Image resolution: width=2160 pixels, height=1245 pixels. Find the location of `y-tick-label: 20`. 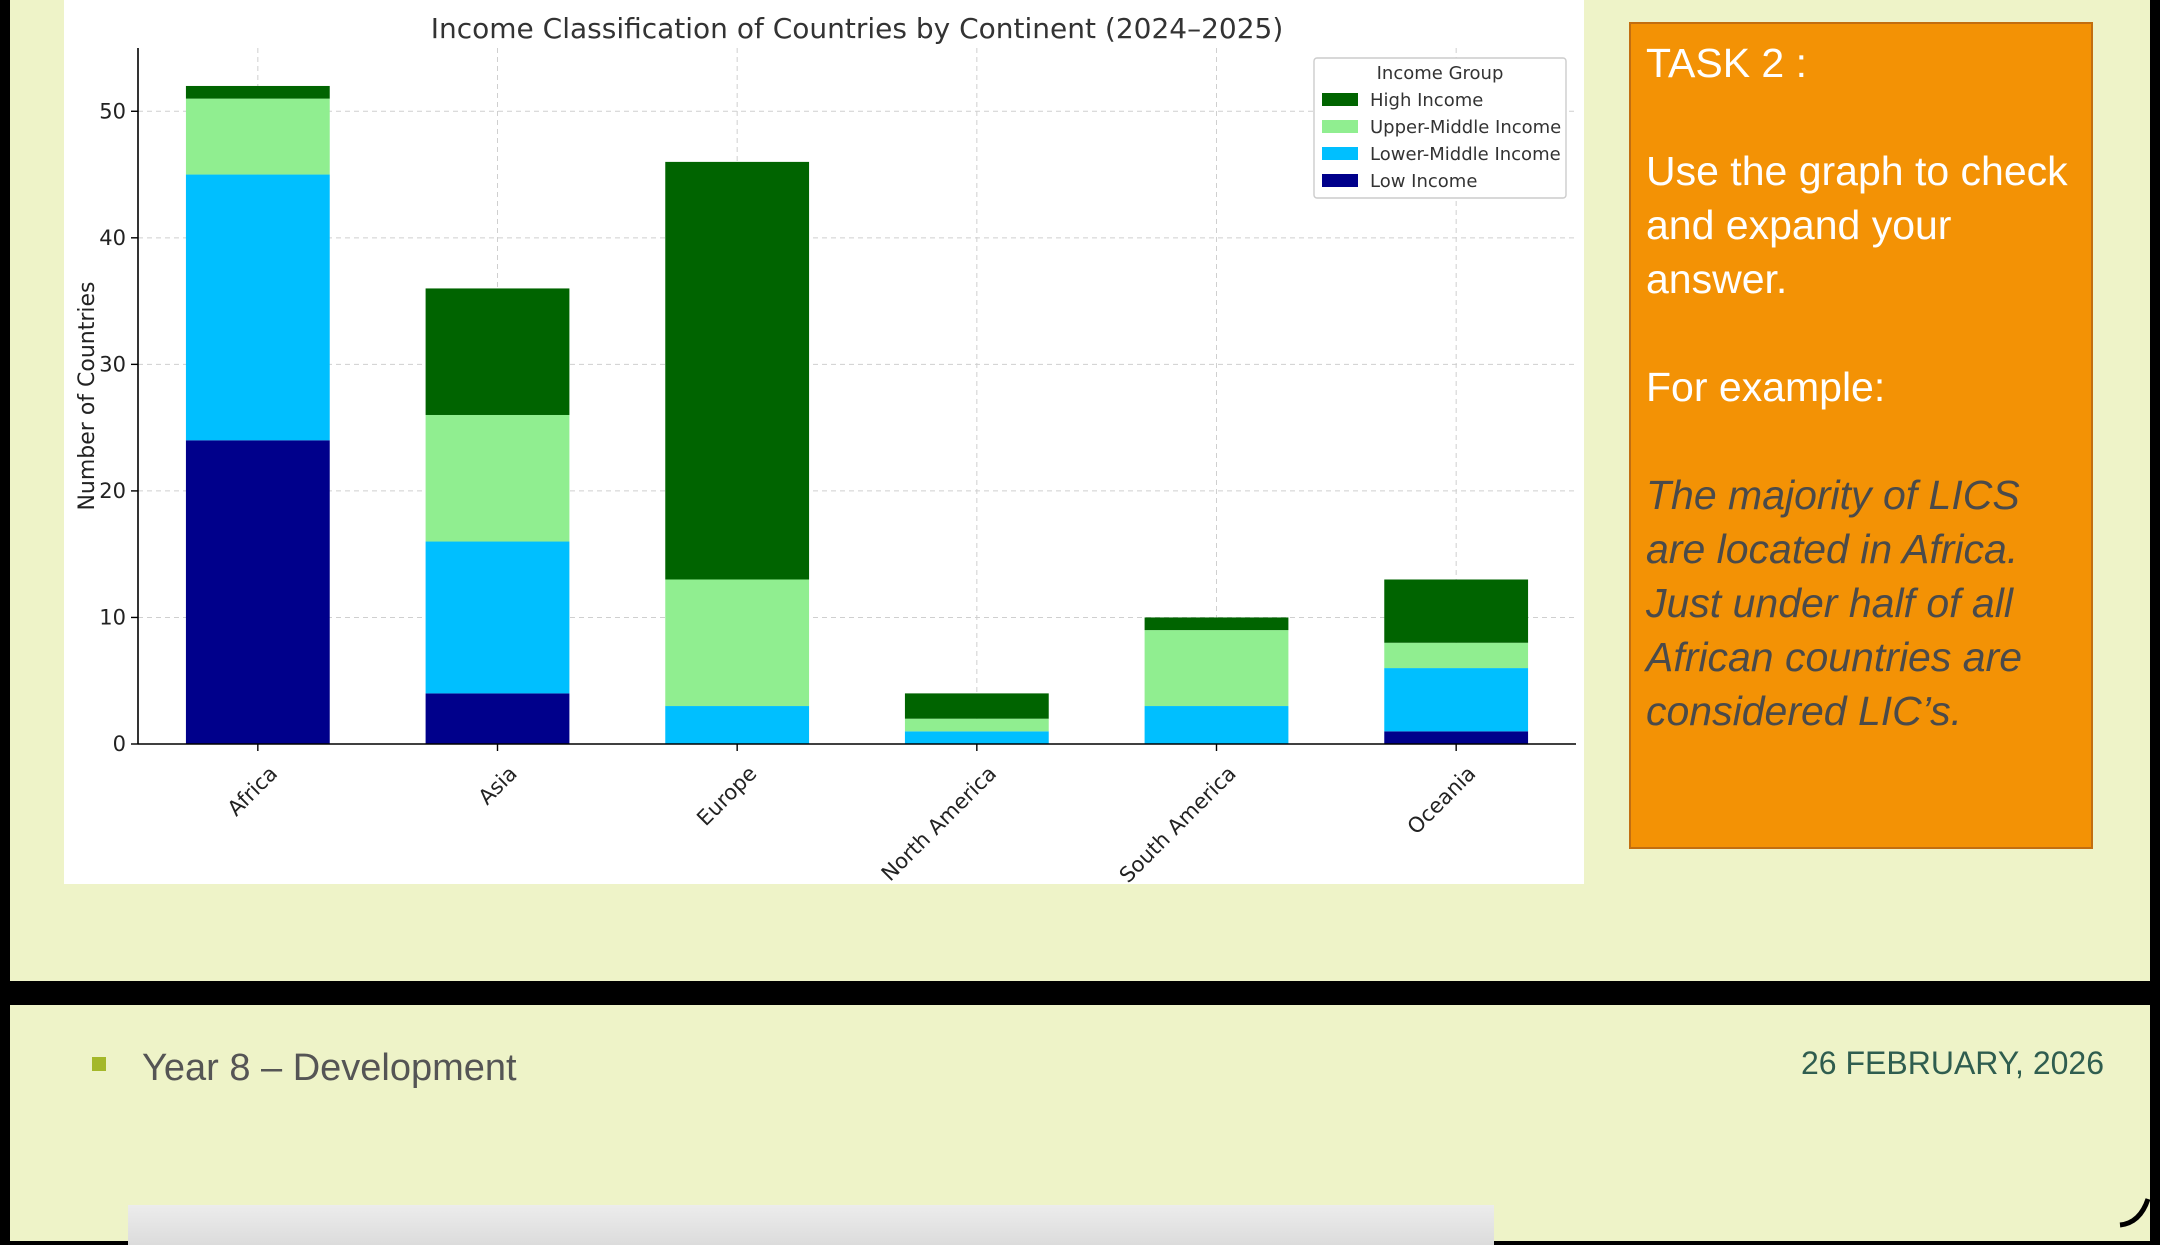

y-tick-label: 20 is located at coordinates (112, 491).